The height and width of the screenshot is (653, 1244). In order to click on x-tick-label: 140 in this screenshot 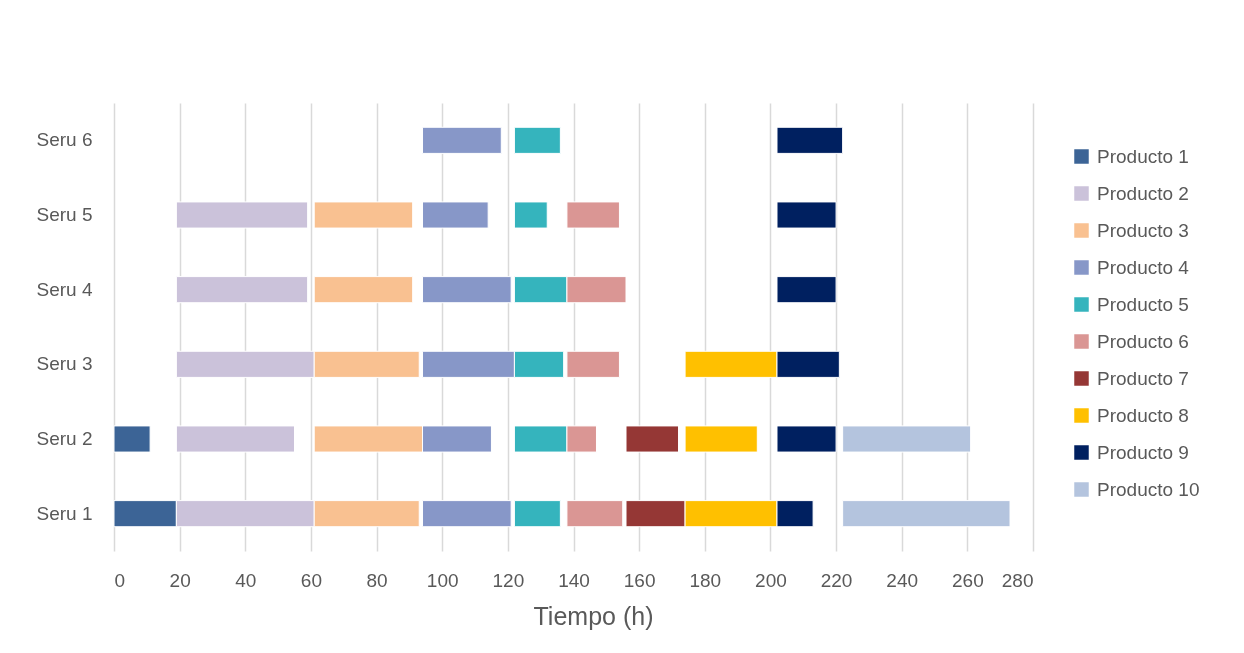, I will do `click(574, 580)`.